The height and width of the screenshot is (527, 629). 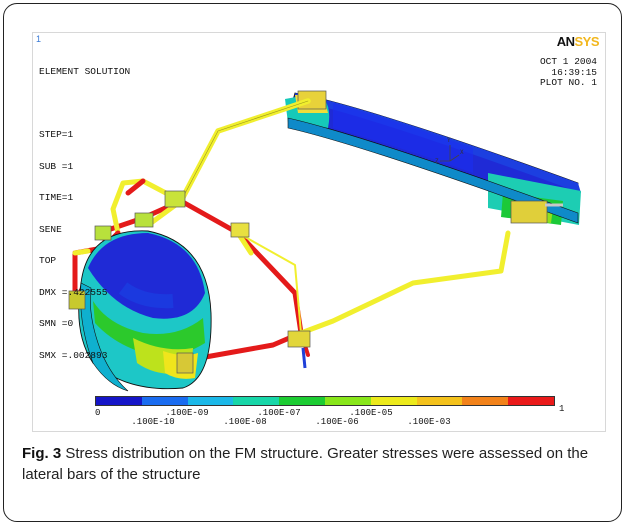 What do you see at coordinates (73, 292) in the screenshot?
I see `info-line: DMX =.422555` at bounding box center [73, 292].